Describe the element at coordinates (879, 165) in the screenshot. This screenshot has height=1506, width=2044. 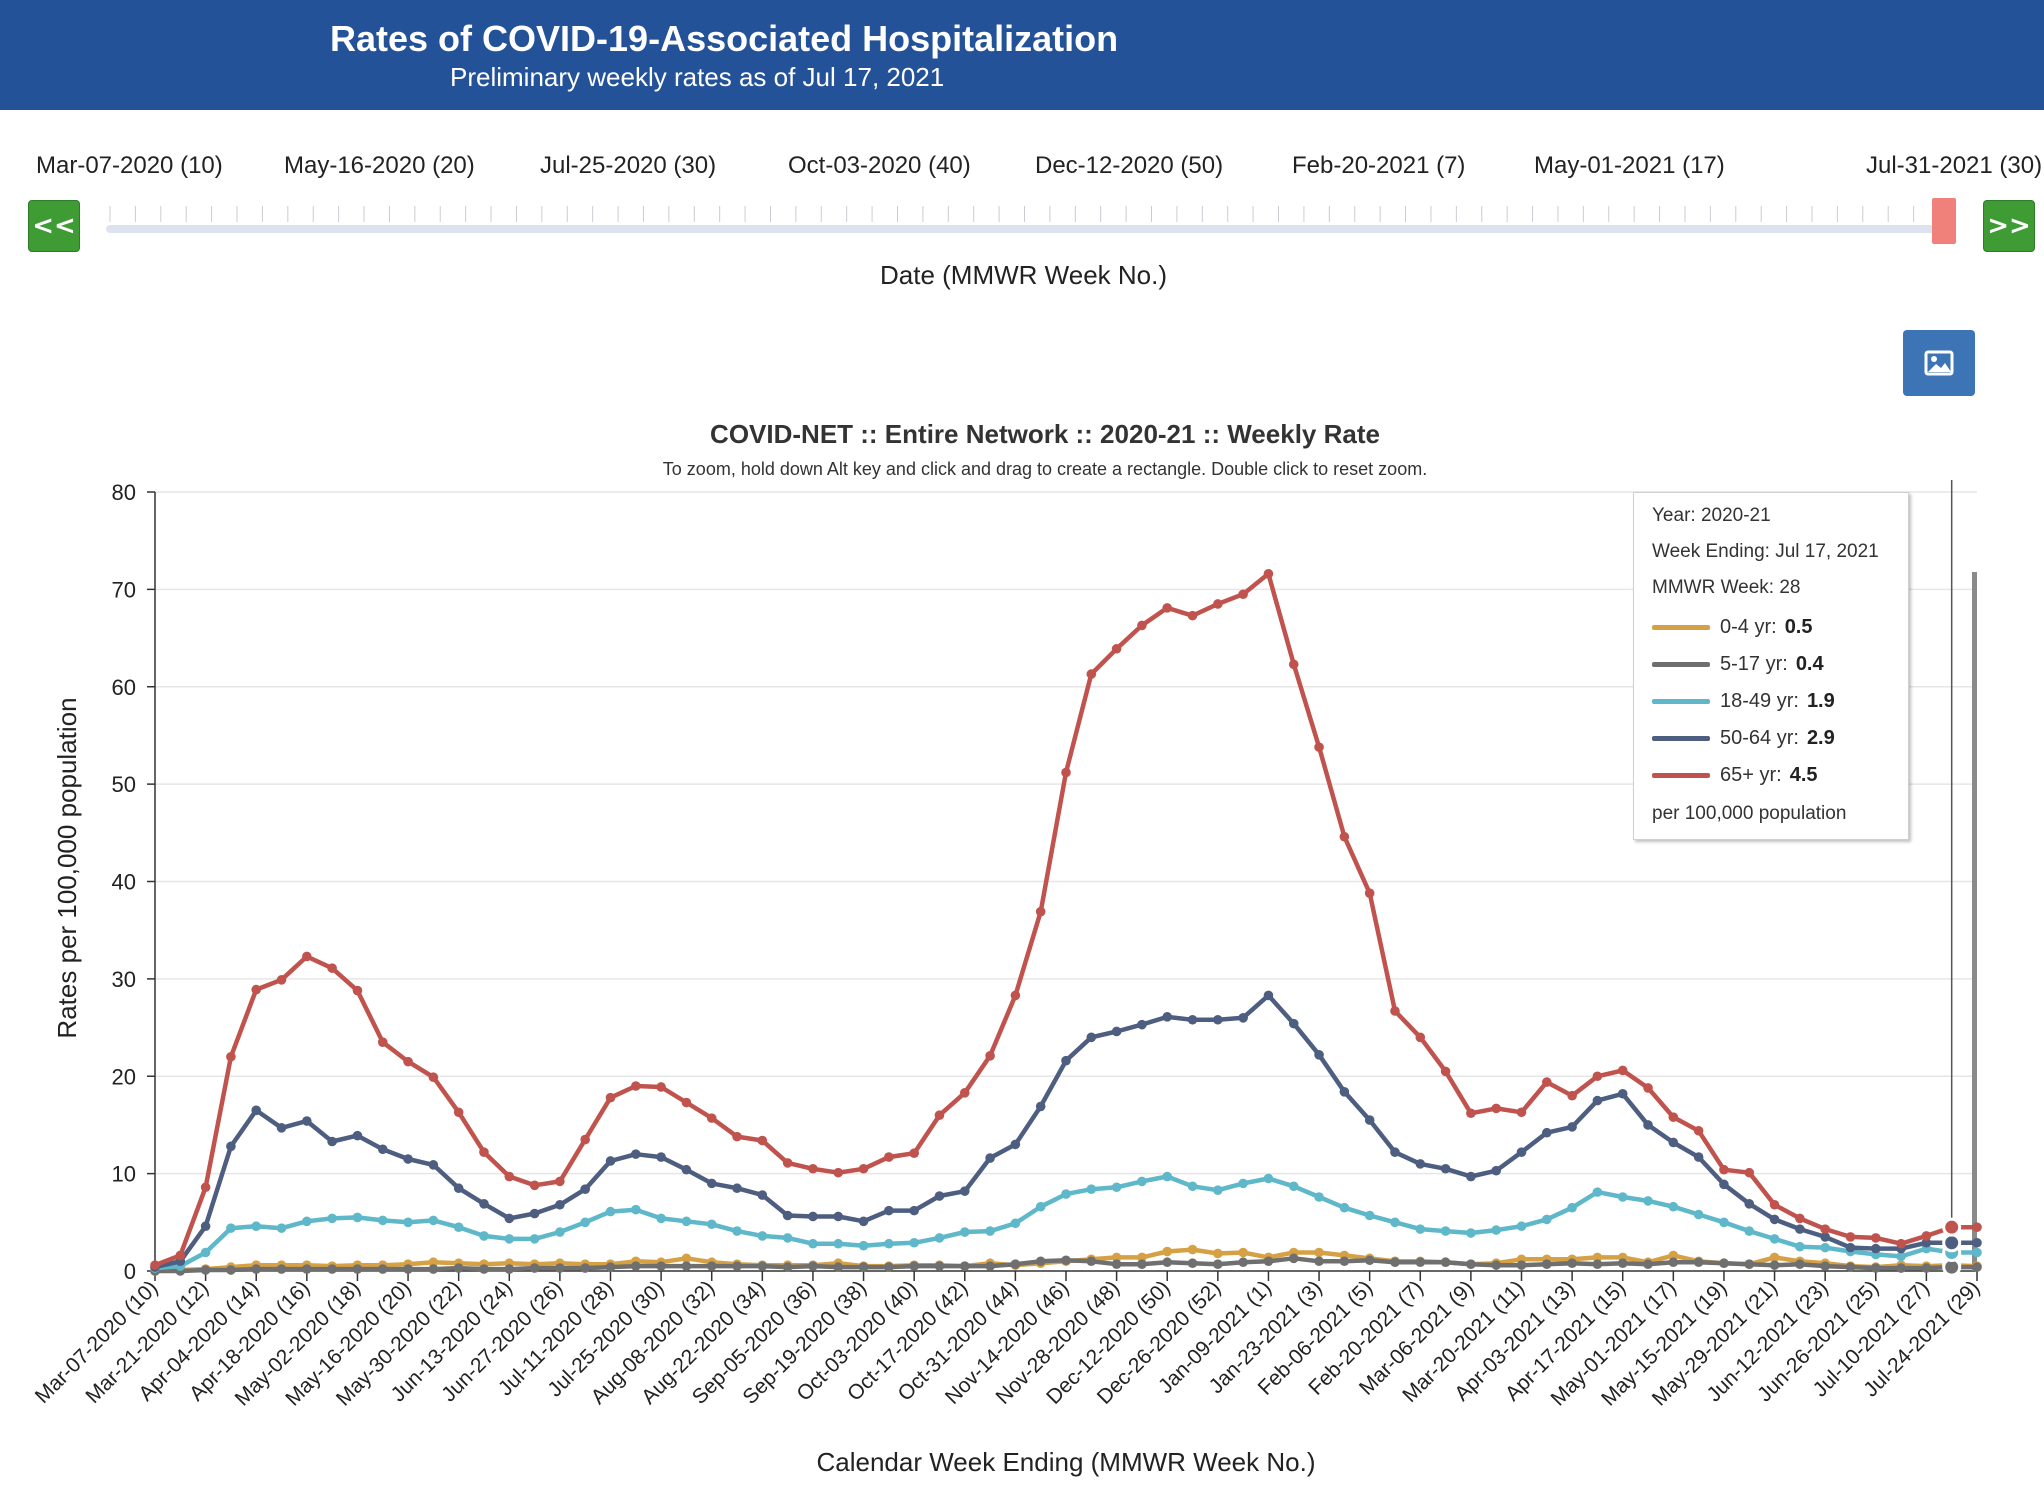
I see `slider-label: Oct-03-2020 (40)` at that location.